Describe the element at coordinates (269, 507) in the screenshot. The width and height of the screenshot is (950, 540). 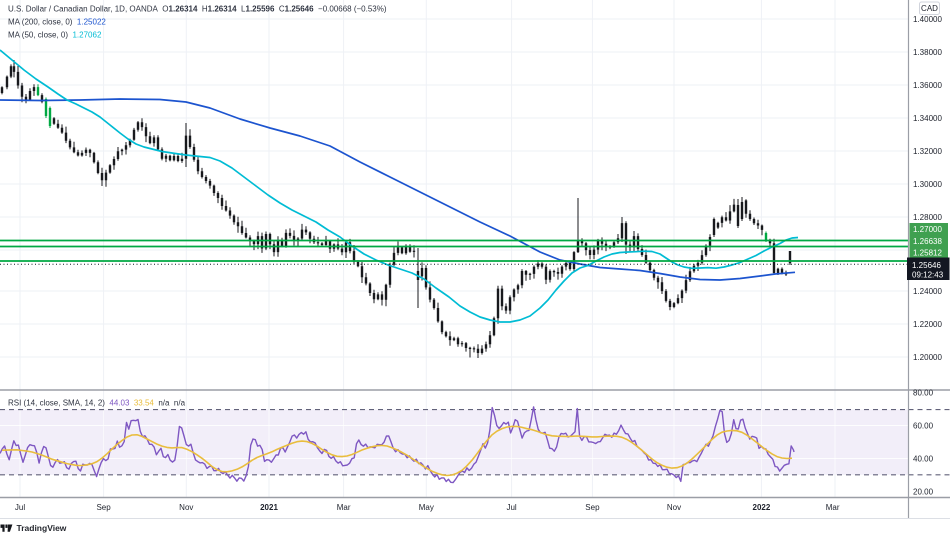
I see `svg-text: 2021` at that location.